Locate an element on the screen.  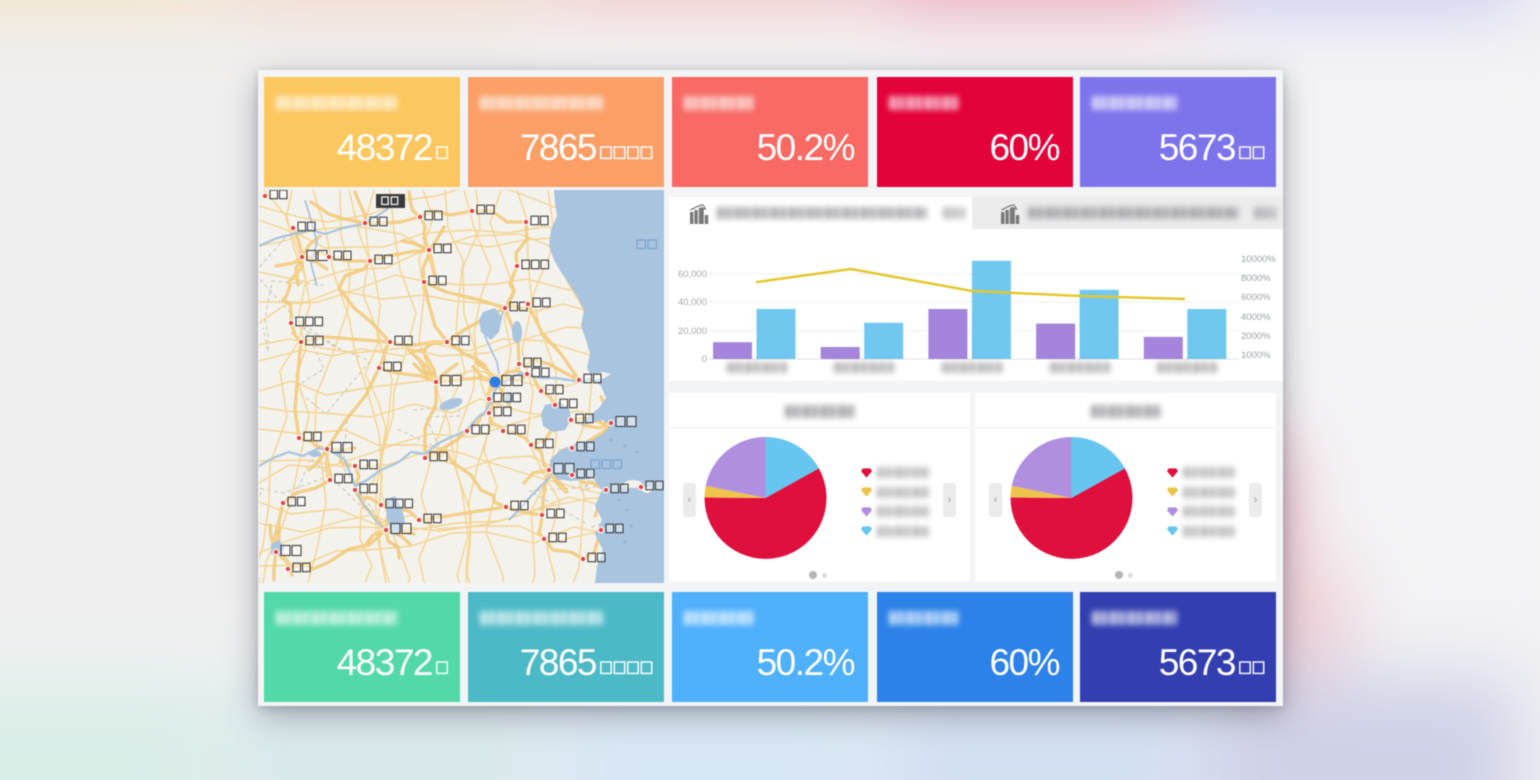
svg-text: 40,000 is located at coordinates (692, 302).